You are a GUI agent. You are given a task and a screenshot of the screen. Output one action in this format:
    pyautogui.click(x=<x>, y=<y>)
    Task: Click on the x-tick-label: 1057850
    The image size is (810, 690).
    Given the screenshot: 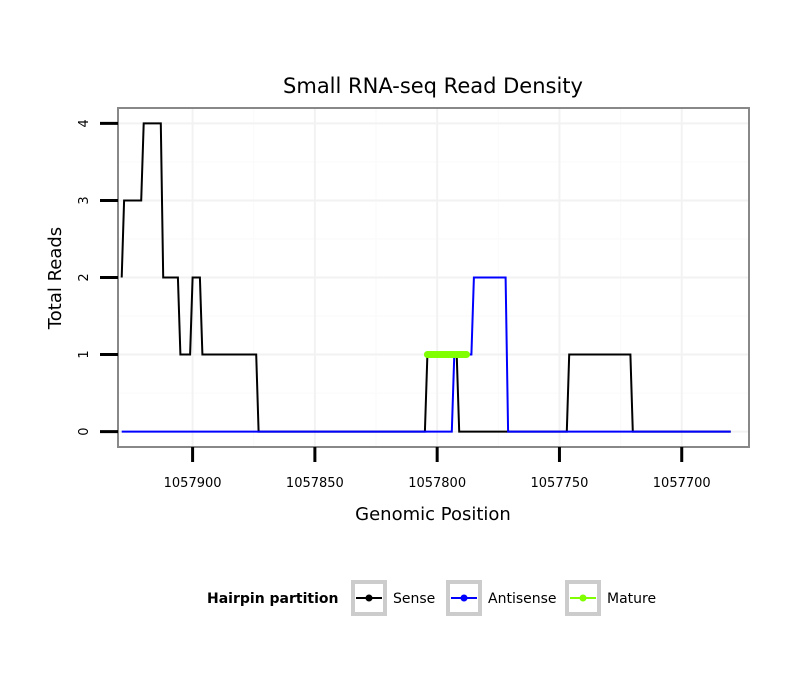 What is the action you would take?
    pyautogui.click(x=315, y=483)
    